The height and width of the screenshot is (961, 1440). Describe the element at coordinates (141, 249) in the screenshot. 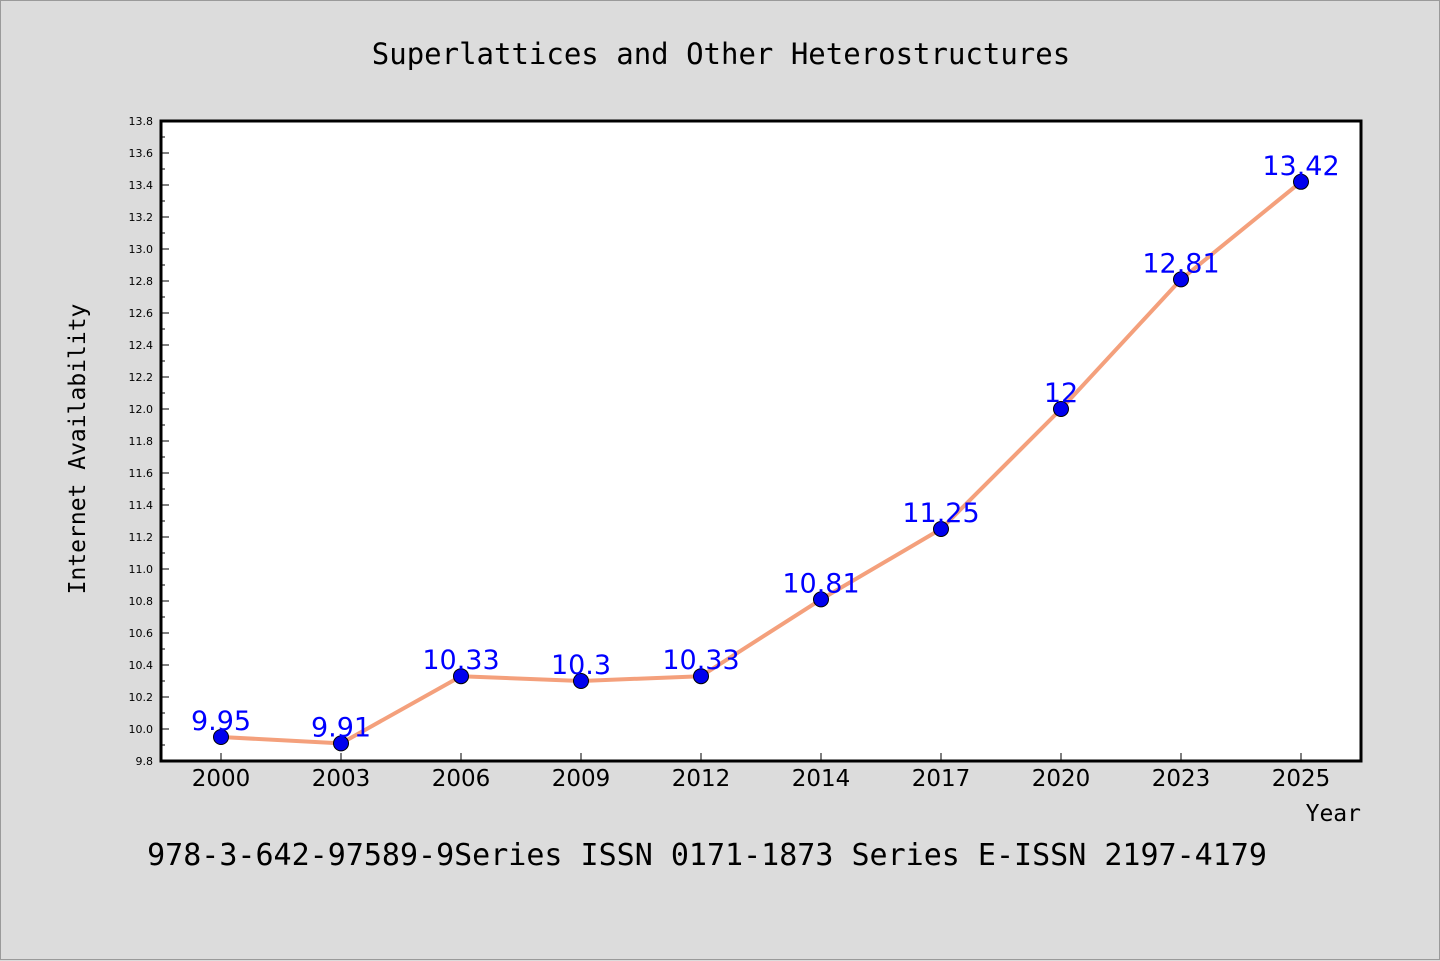

I see `y-tick-label: 13.0` at that location.